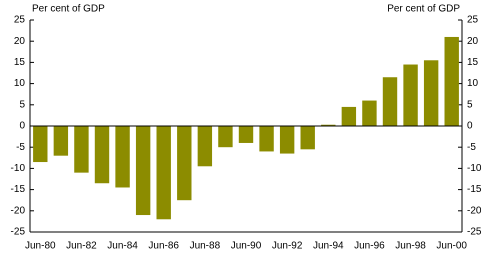 The width and height of the screenshot is (492, 270). I want to click on x-tick-label: Jun-00, so click(451, 246).